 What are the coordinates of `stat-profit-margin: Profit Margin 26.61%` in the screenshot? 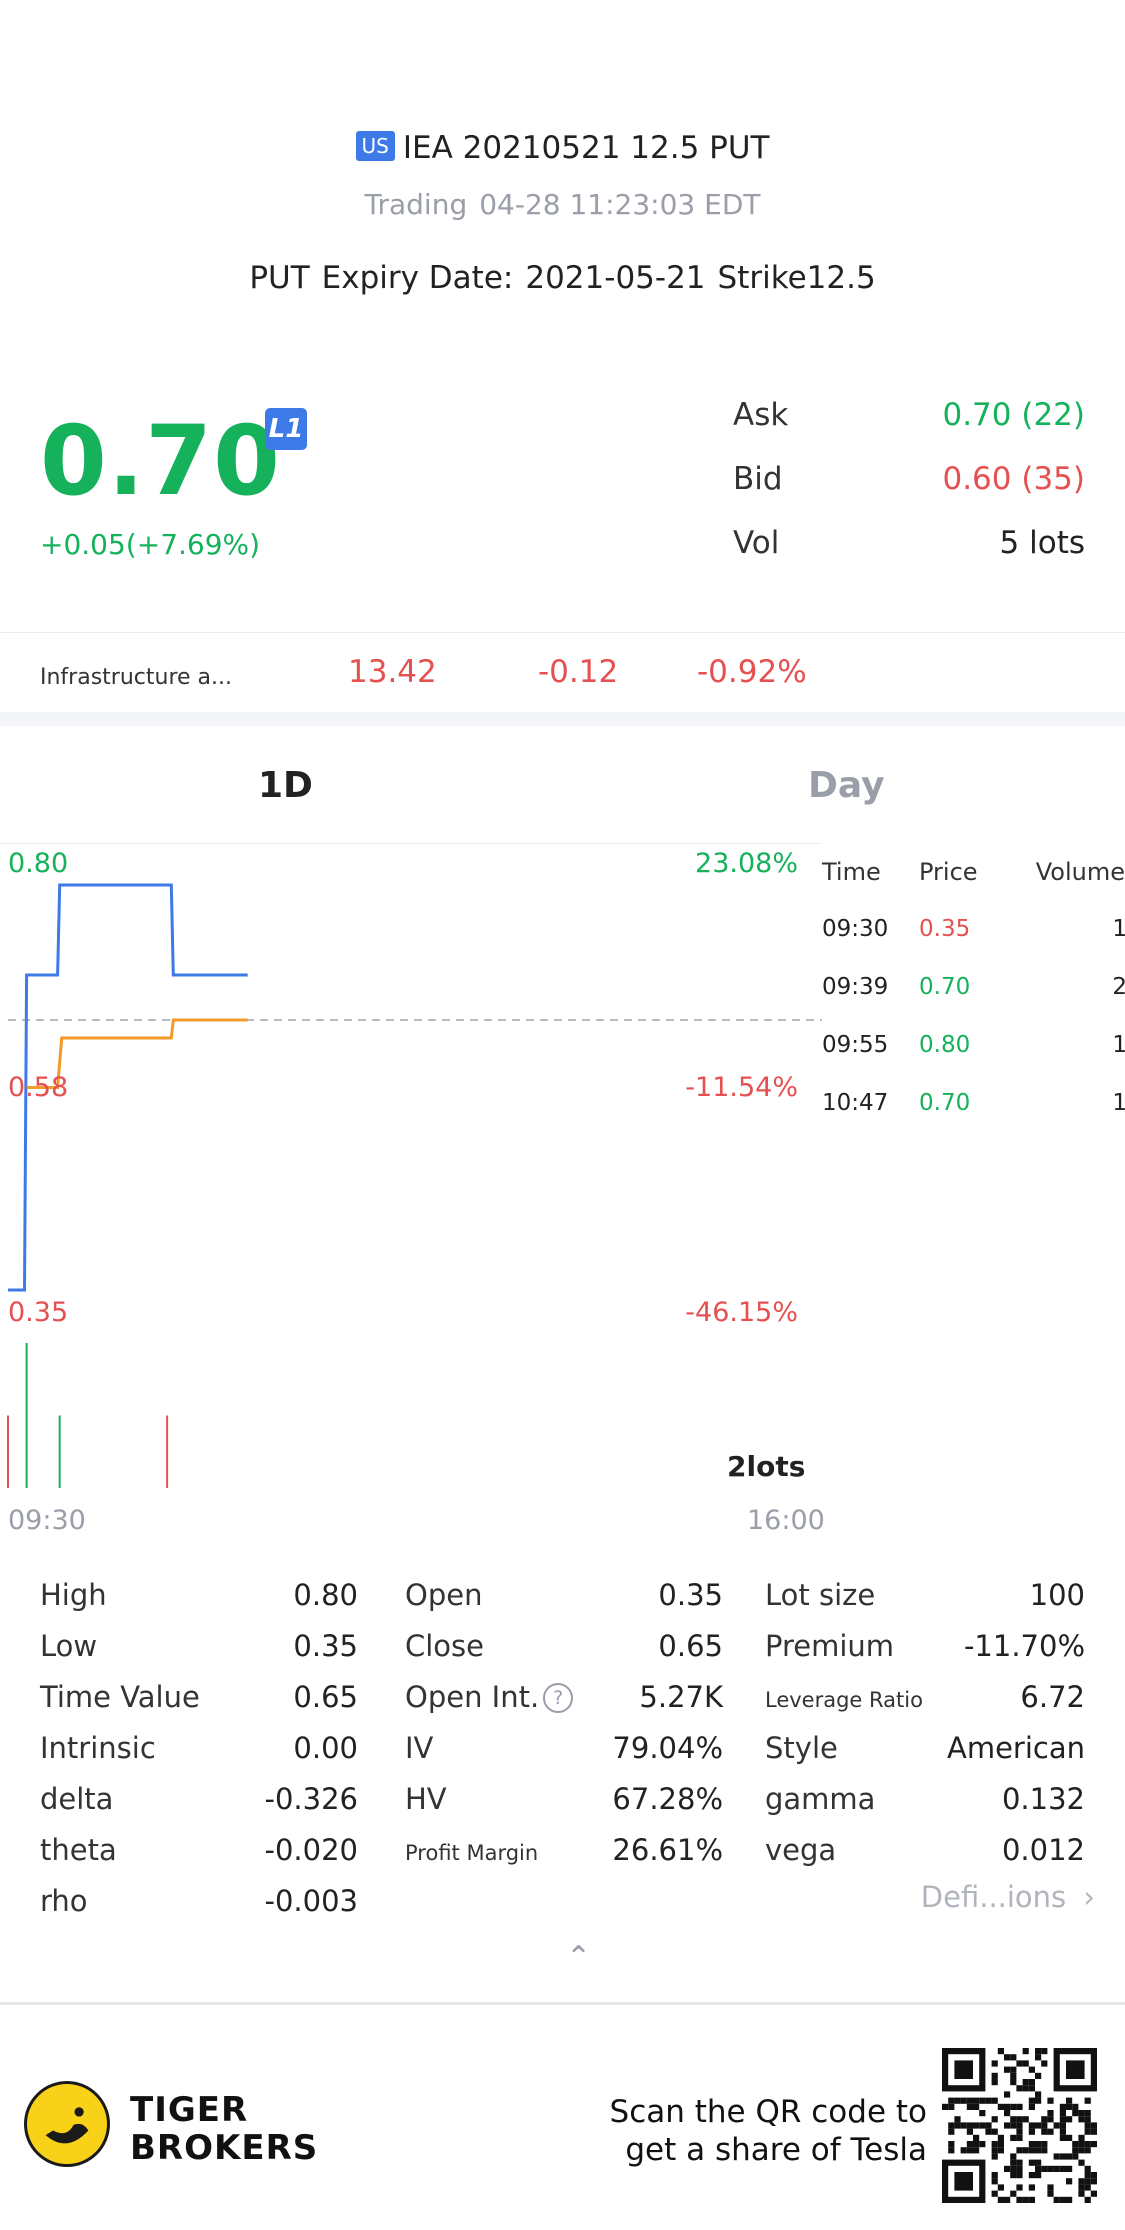 It's located at (564, 1850).